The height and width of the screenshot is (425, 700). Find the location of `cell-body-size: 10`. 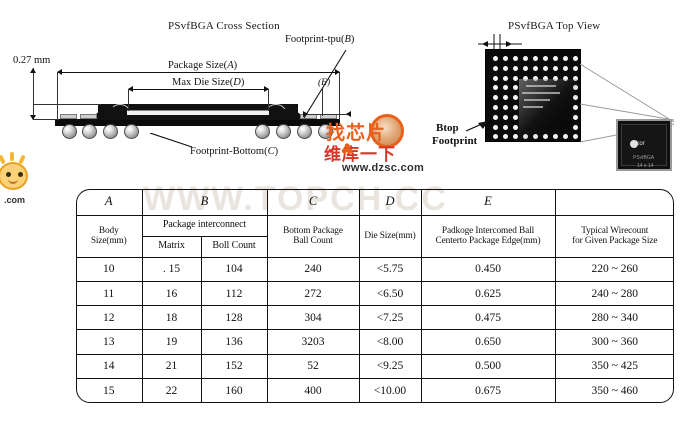

cell-body-size: 10 is located at coordinates (109, 269).